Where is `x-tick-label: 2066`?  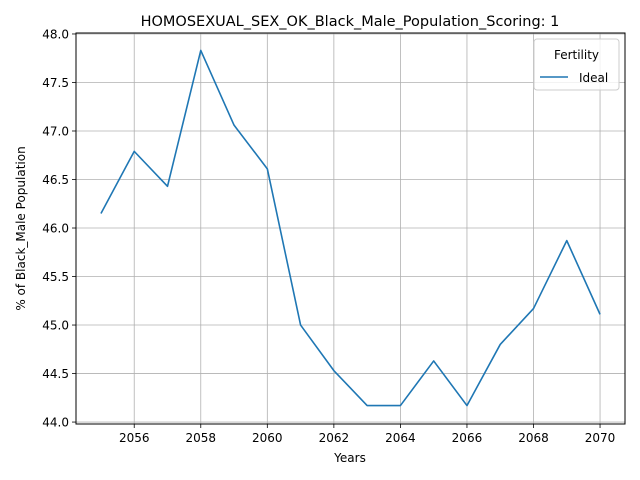
x-tick-label: 2066 is located at coordinates (467, 438).